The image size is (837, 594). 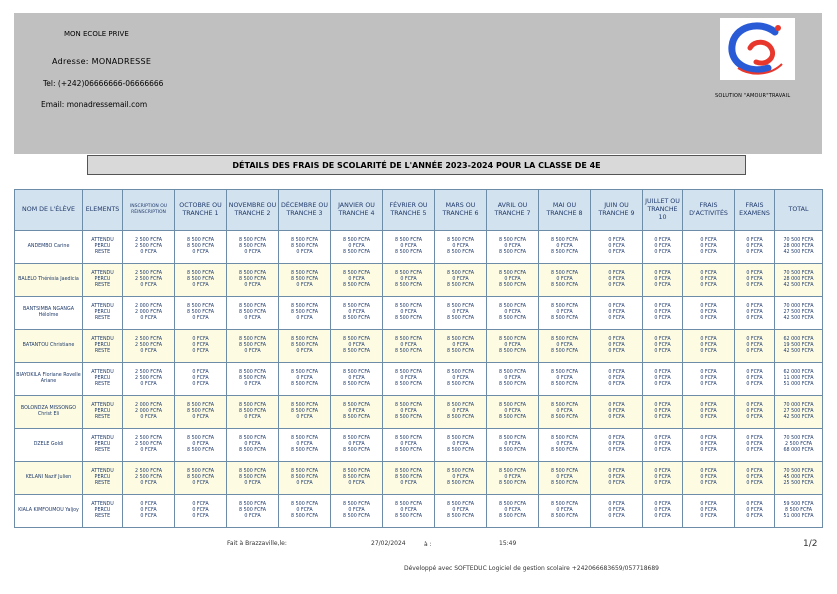 I want to click on fee-cell: 2 000 FCFA 2 000 FCFA 0 FCFA, so click(x=148, y=313).